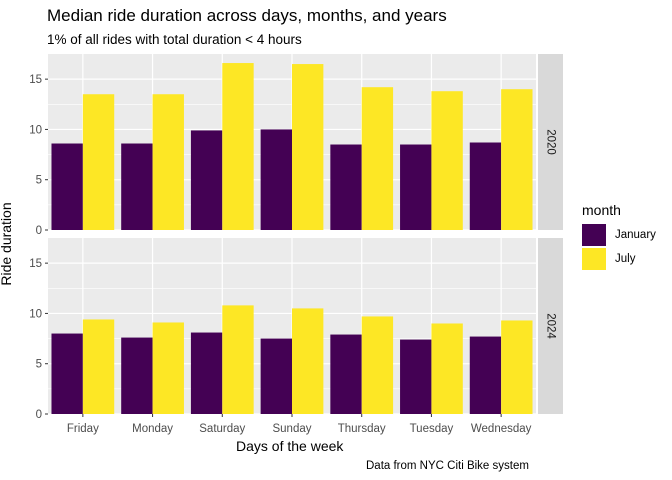  What do you see at coordinates (377, 158) in the screenshot?
I see `bar-2020-july-thursday` at bounding box center [377, 158].